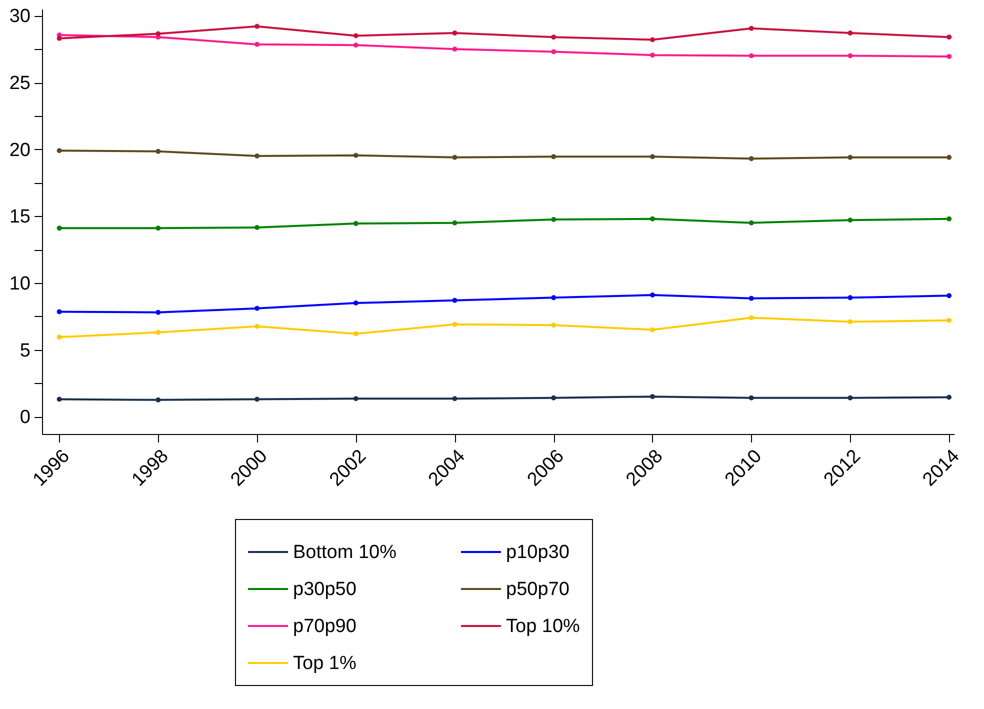  What do you see at coordinates (19, 283) in the screenshot?
I see `y-tick-label: 10` at bounding box center [19, 283].